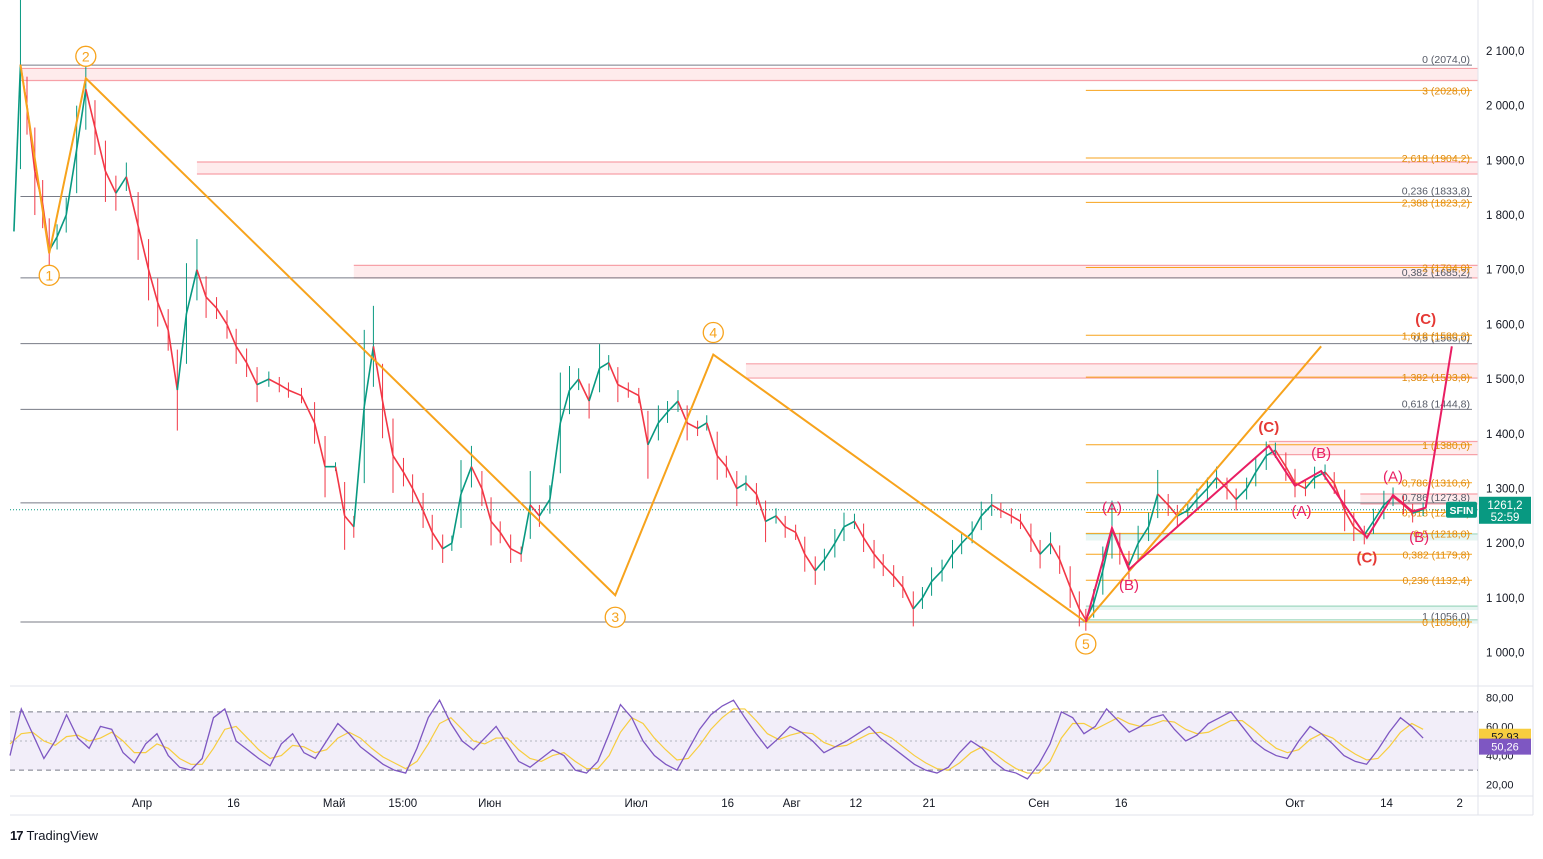 This screenshot has height=859, width=1543. What do you see at coordinates (54, 835) in the screenshot?
I see `tradingview-branding: 17 TradingView` at bounding box center [54, 835].